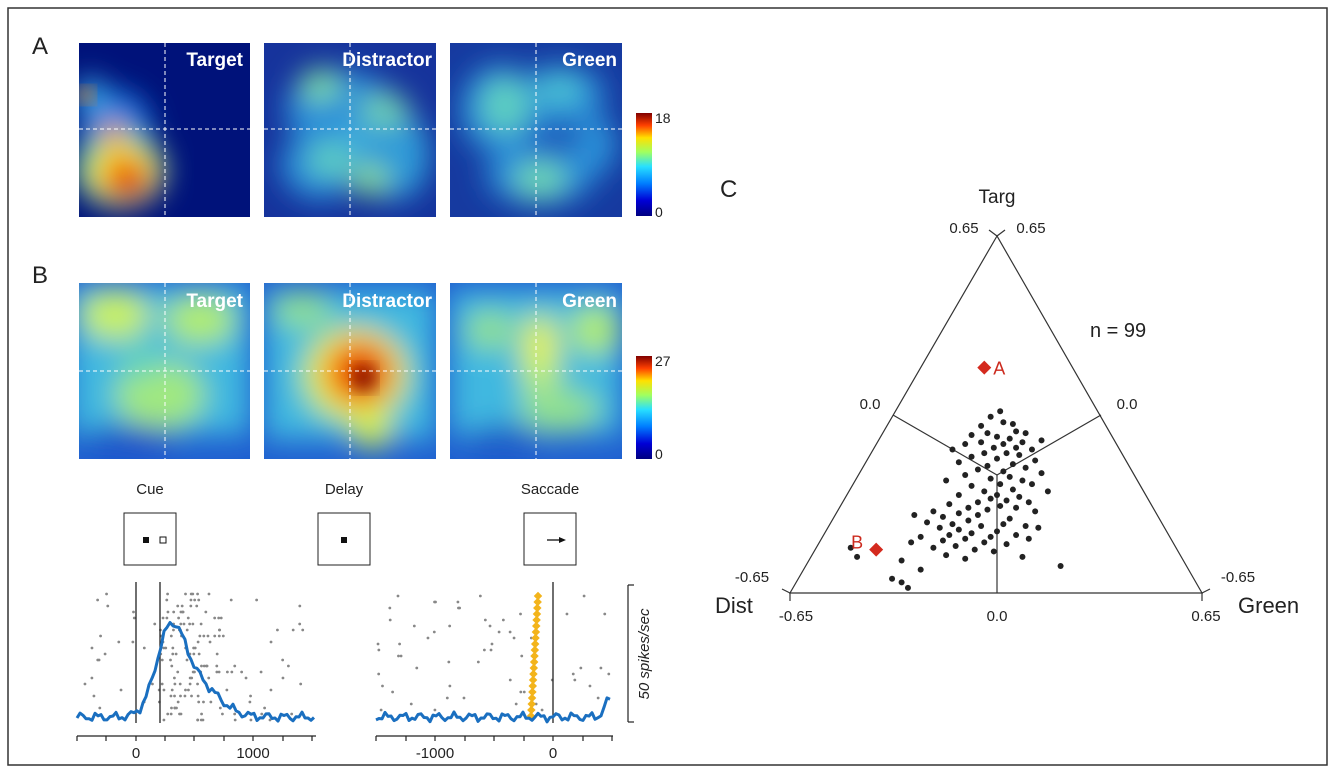 The image size is (1335, 773). I want to click on x-tick-left-1000: 1000, so click(252, 753).